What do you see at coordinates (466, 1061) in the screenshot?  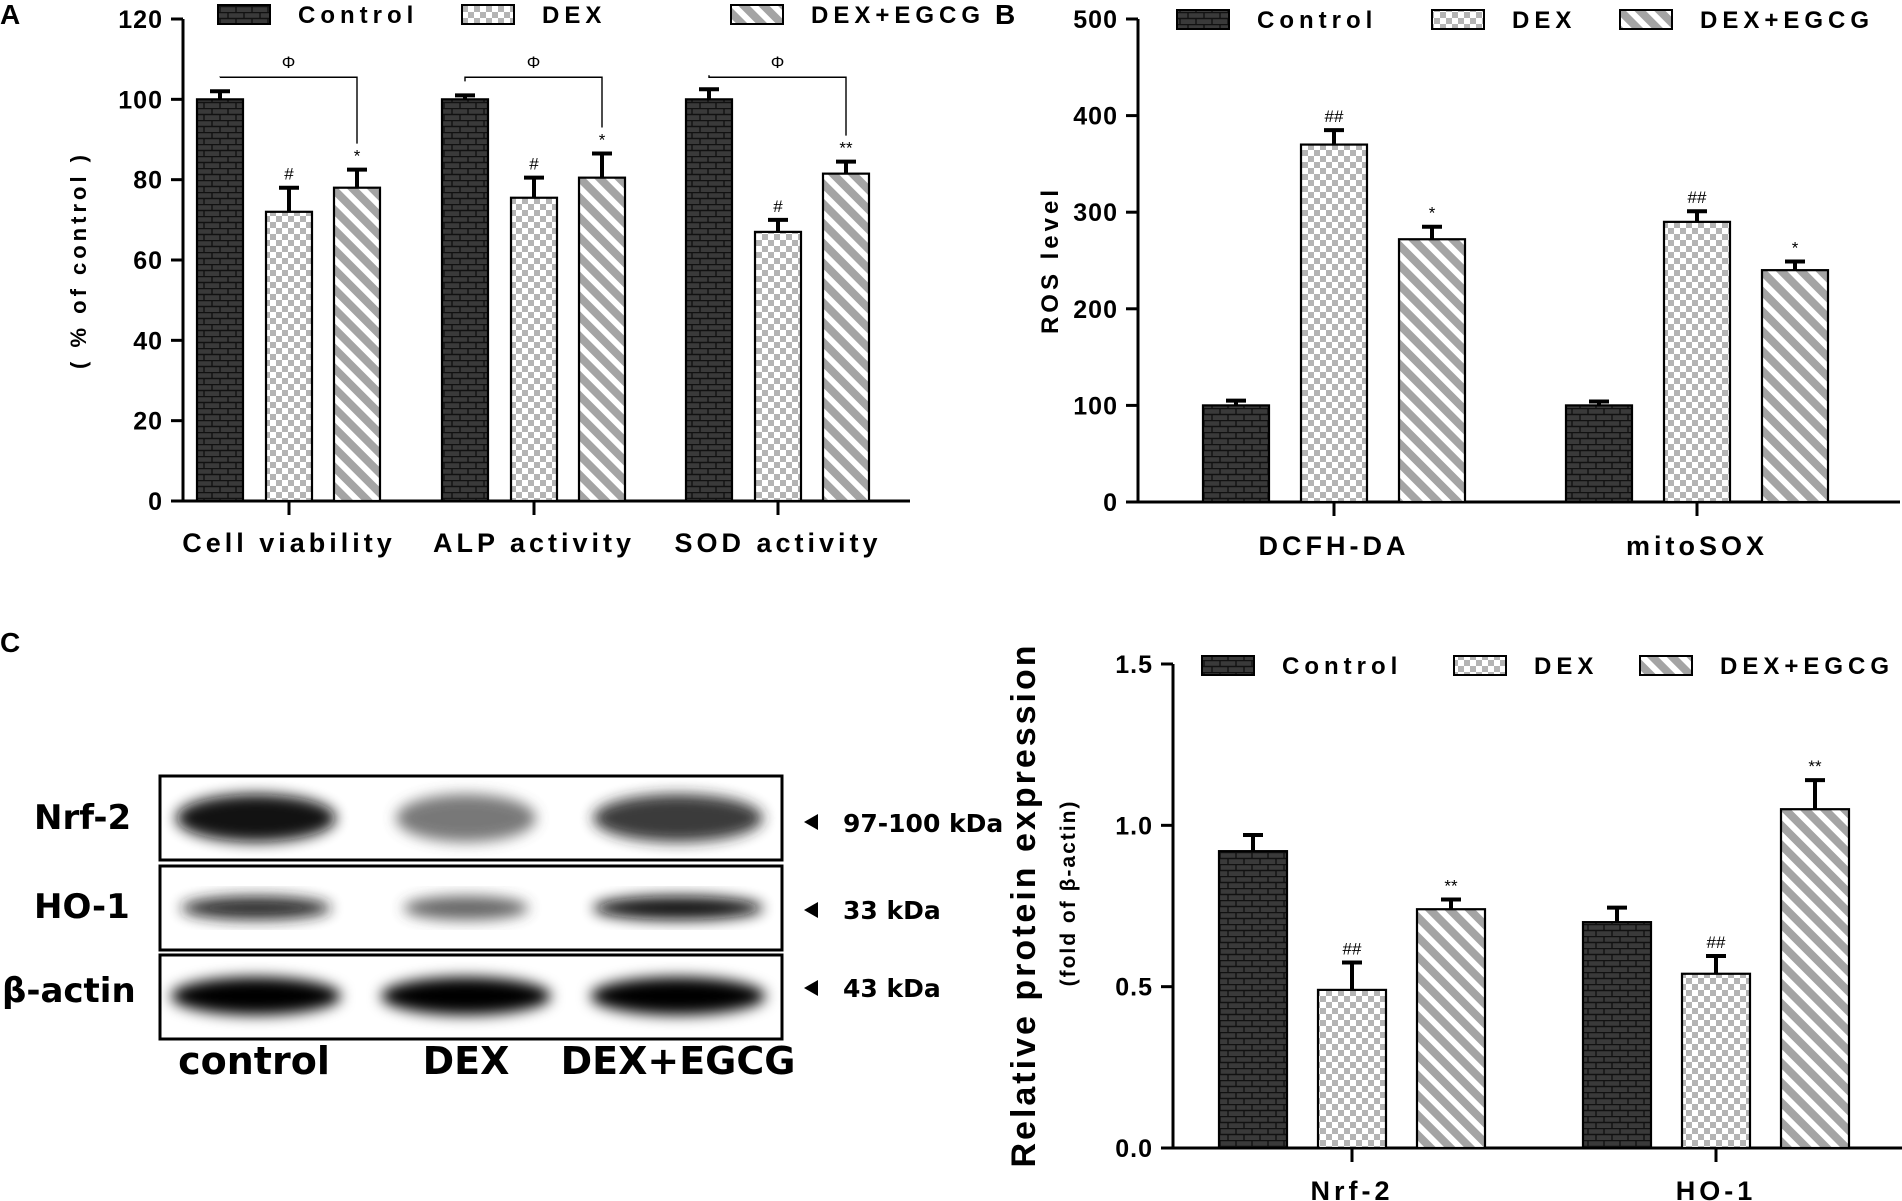 I see `blot-lane-dex: DEX` at bounding box center [466, 1061].